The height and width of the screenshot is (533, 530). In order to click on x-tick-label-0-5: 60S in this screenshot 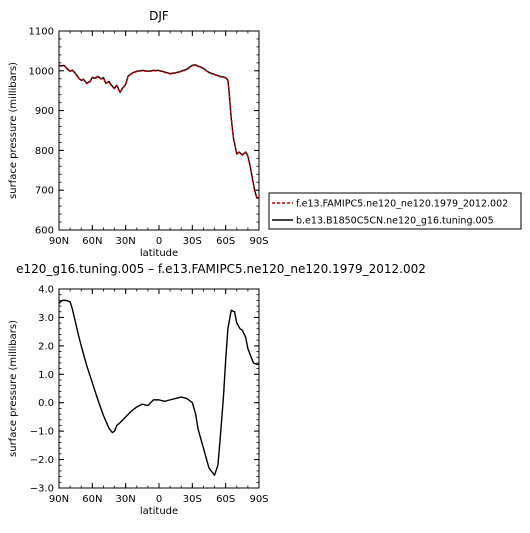, I will do `click(225, 241)`.